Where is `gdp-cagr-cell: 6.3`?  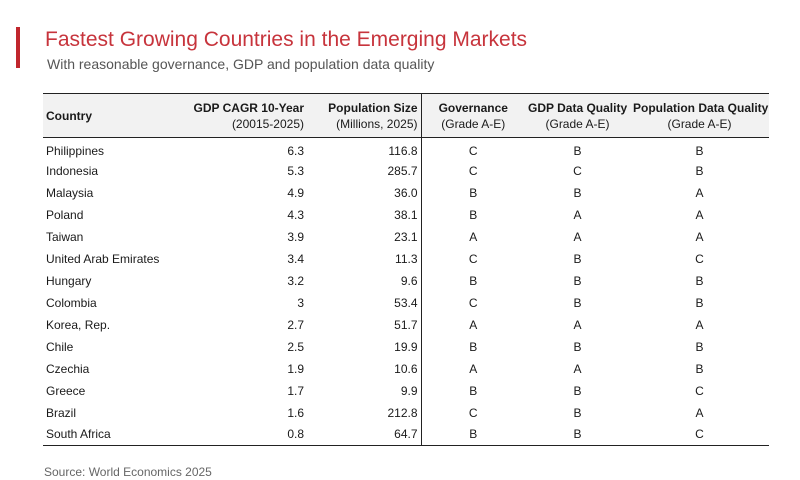 gdp-cagr-cell: 6.3 is located at coordinates (295, 150).